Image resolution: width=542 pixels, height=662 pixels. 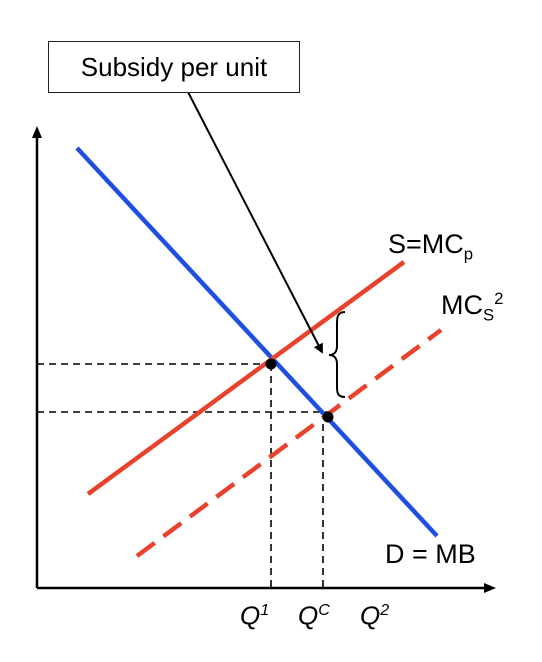 What do you see at coordinates (37, 132) in the screenshot?
I see `y-axis-arrow-icon` at bounding box center [37, 132].